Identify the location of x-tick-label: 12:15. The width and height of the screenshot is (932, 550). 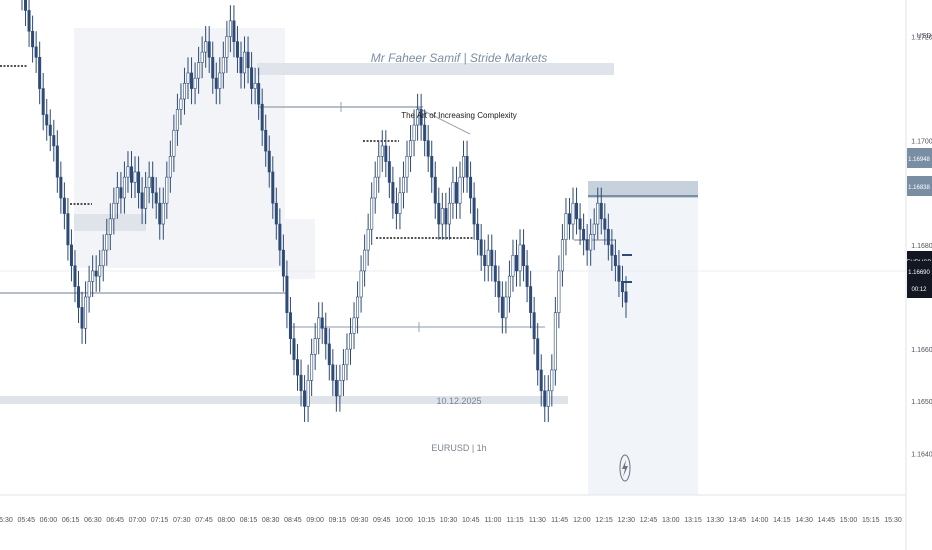
(604, 520).